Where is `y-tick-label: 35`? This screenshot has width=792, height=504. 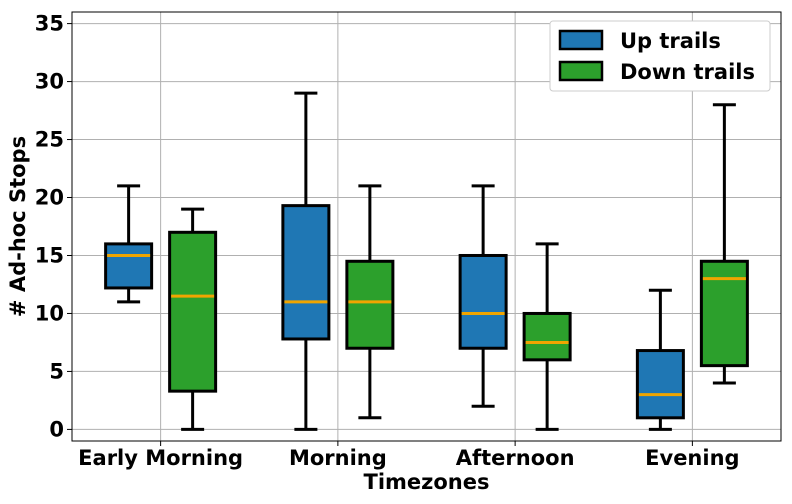 y-tick-label: 35 is located at coordinates (49, 24).